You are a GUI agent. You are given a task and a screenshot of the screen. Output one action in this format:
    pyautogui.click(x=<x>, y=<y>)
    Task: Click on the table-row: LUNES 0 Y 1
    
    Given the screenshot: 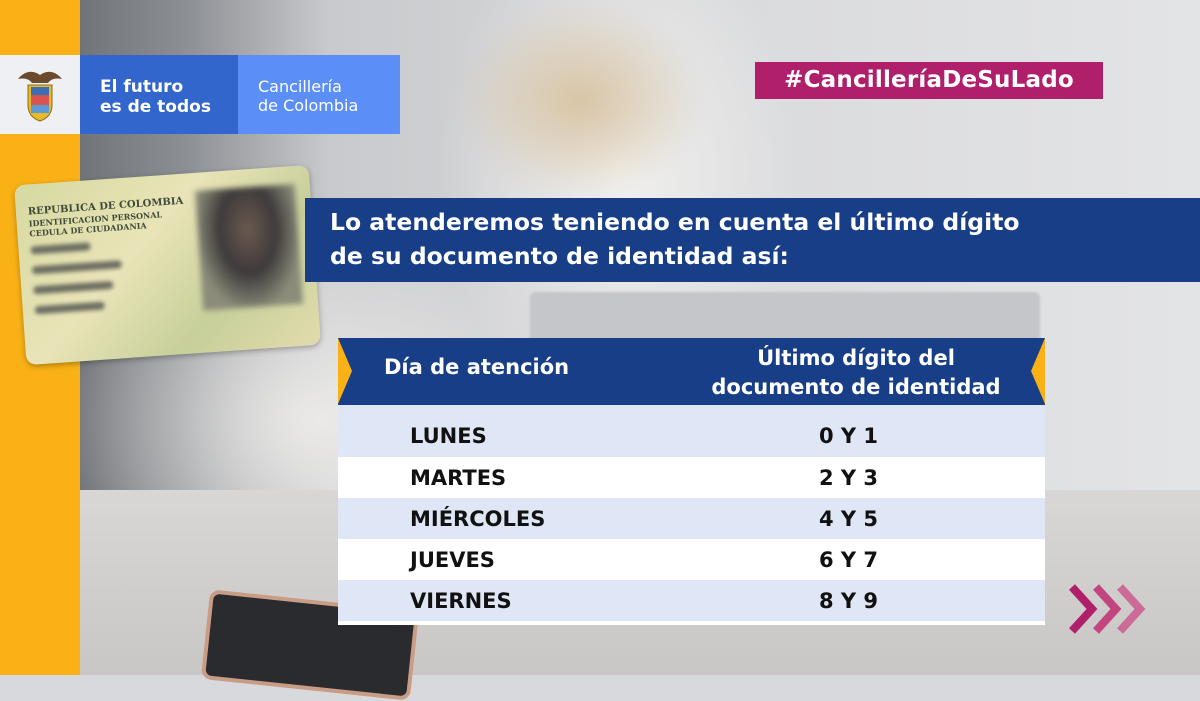 What is the action you would take?
    pyautogui.click(x=691, y=431)
    